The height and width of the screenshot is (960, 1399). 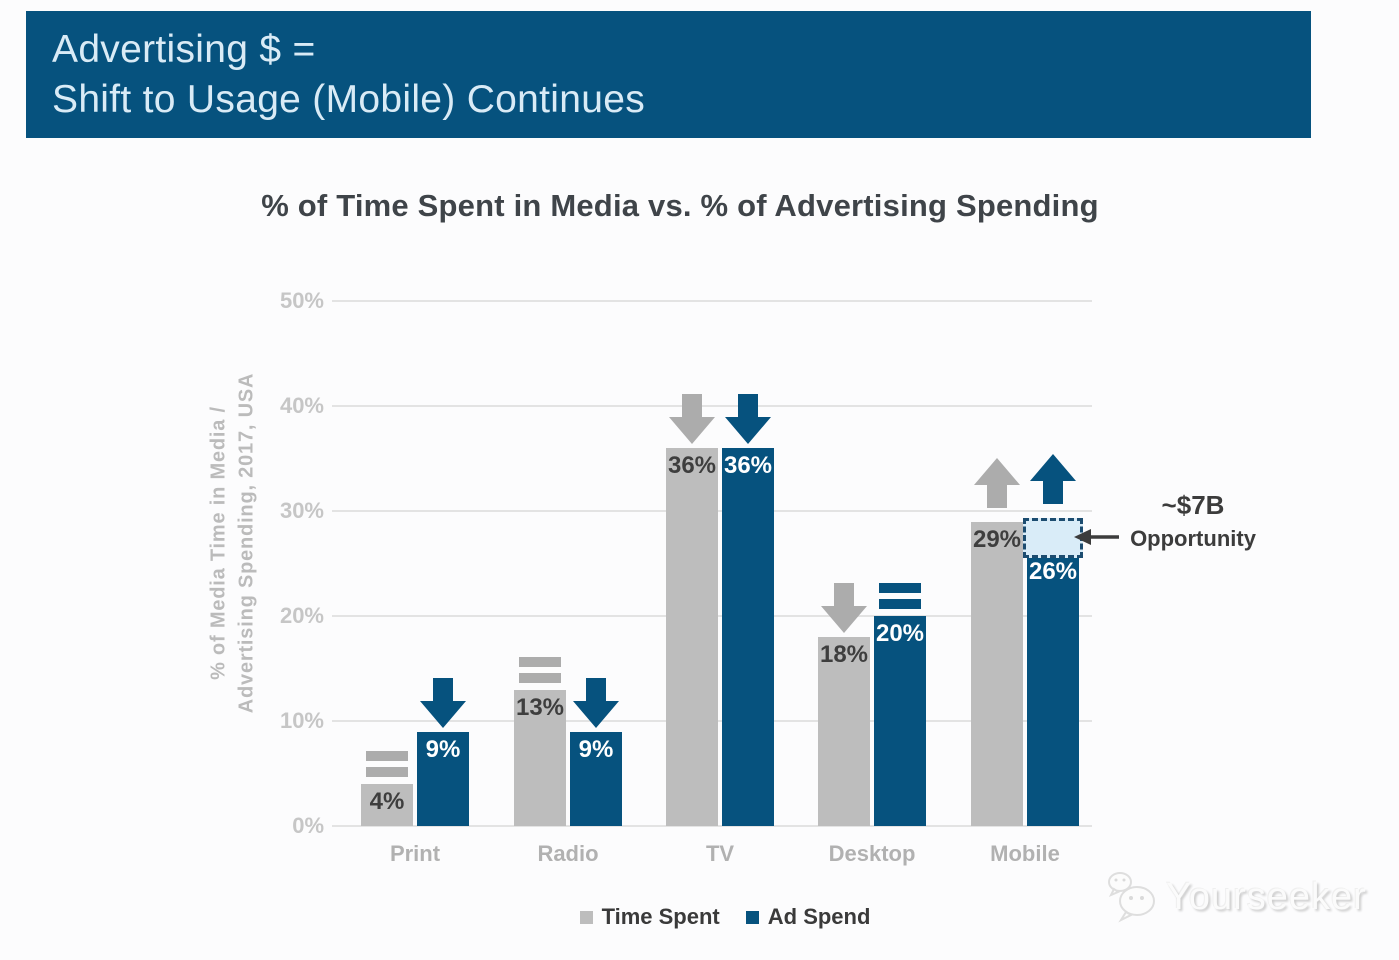 What do you see at coordinates (308, 825) in the screenshot?
I see `y-tick-label: 0%` at bounding box center [308, 825].